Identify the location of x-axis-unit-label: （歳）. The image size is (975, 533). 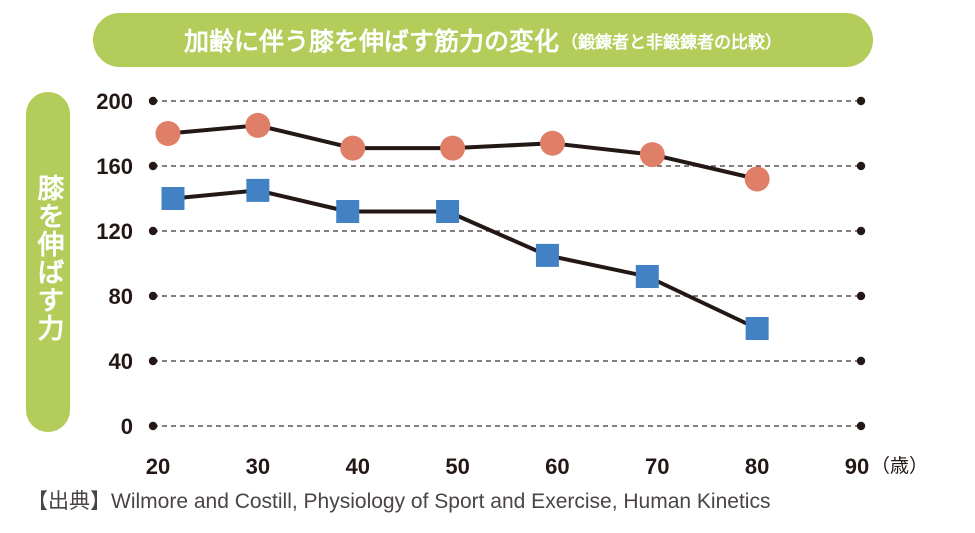
(899, 466).